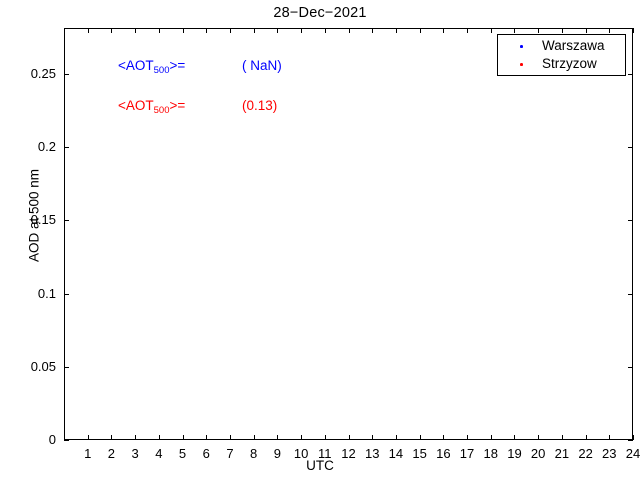 The width and height of the screenshot is (640, 480). What do you see at coordinates (111, 453) in the screenshot?
I see `x-tick-label: 2` at bounding box center [111, 453].